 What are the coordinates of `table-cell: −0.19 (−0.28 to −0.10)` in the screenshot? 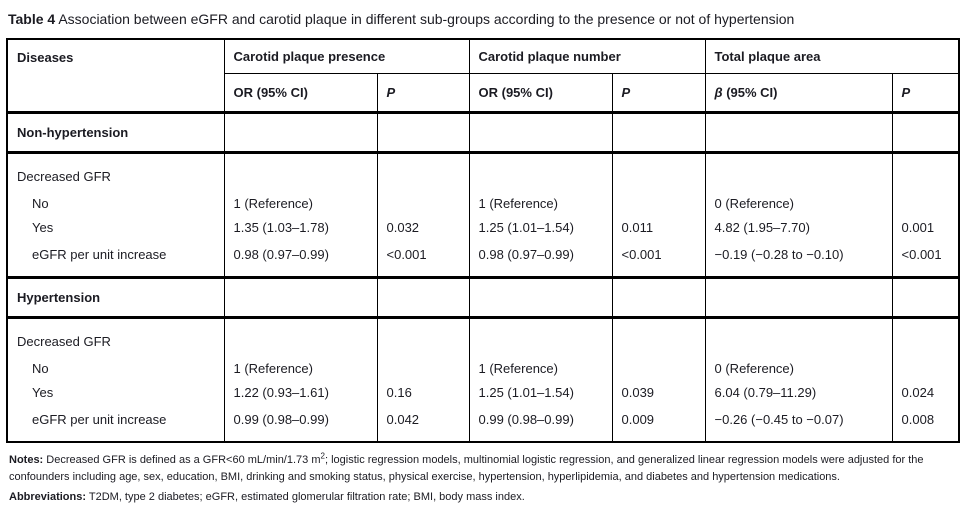 It's located at (798, 258).